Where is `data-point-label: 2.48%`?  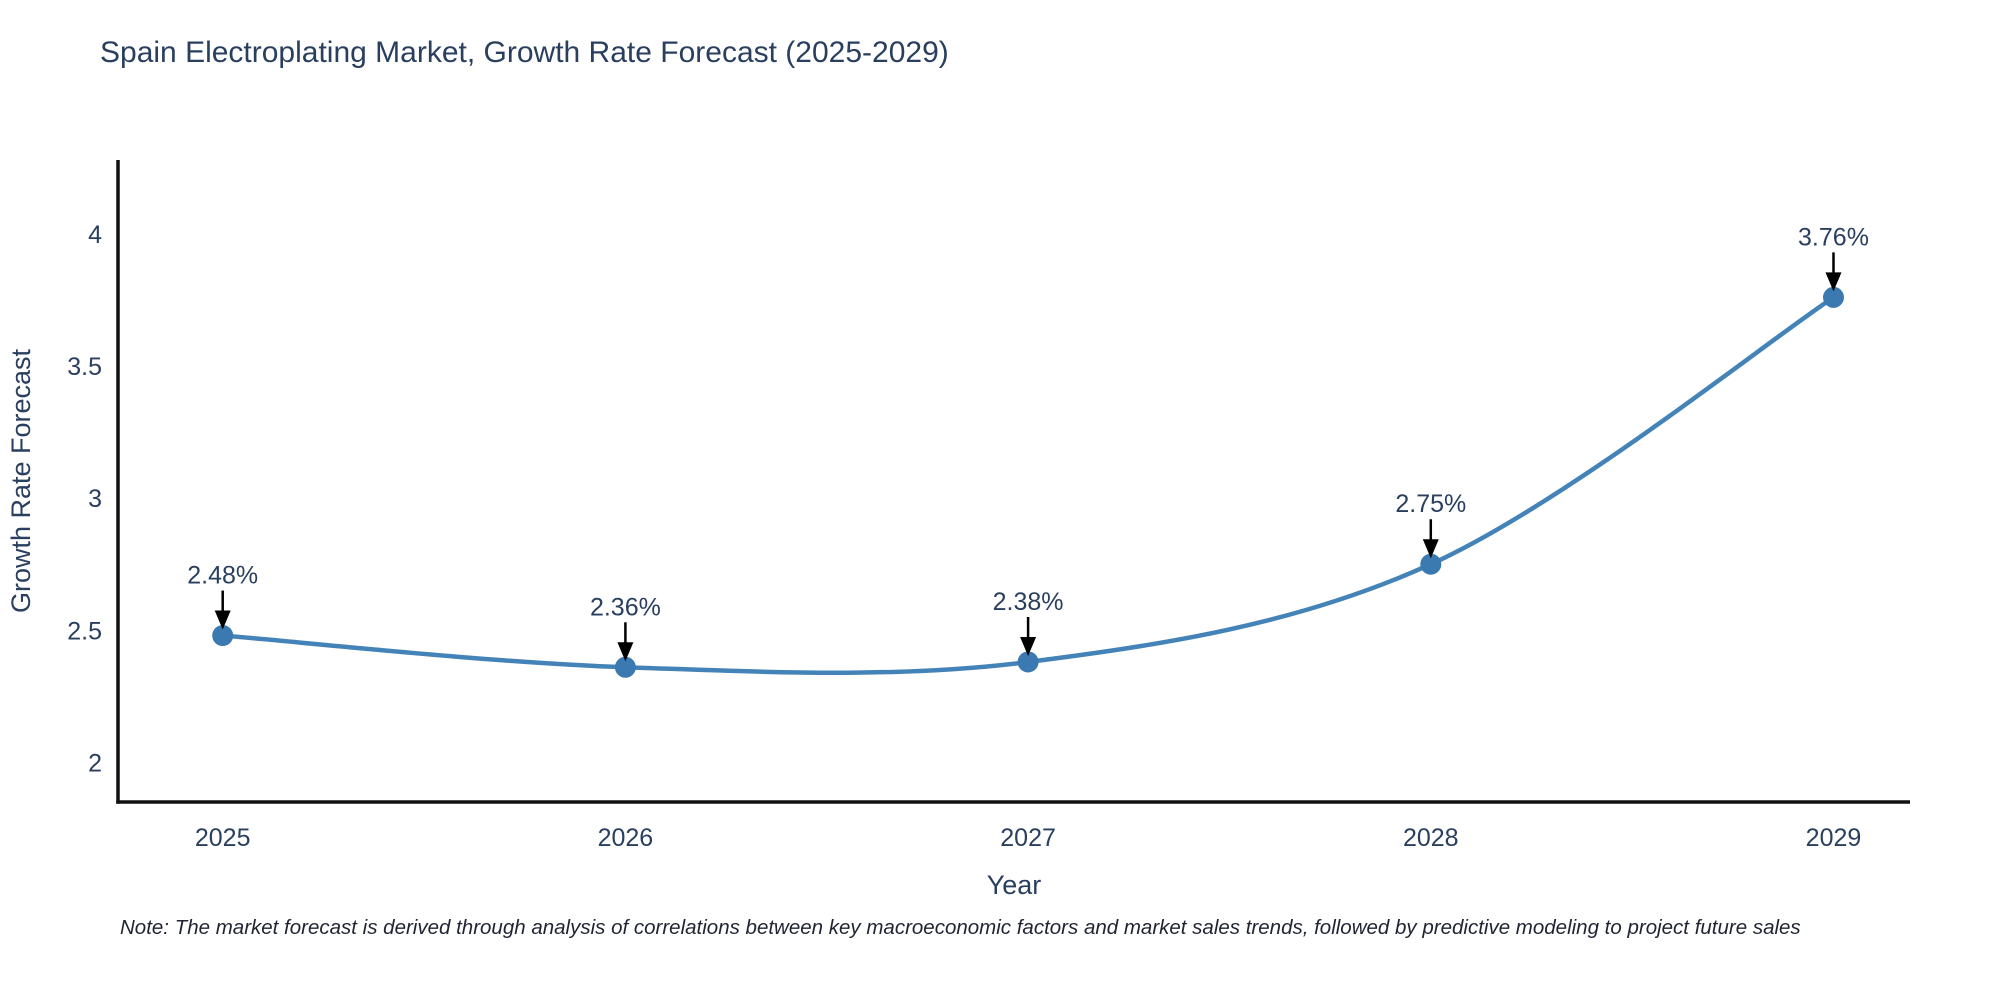 data-point-label: 2.48% is located at coordinates (222, 576).